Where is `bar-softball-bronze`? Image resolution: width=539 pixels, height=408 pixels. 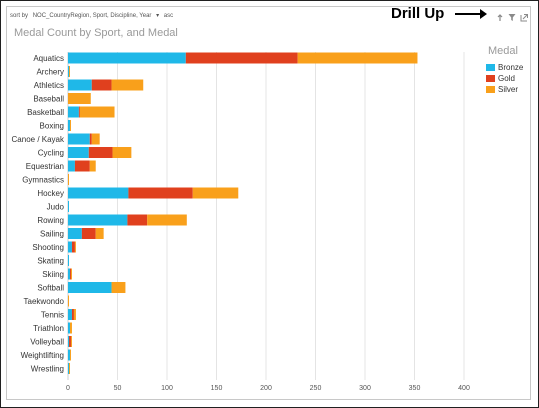 bar-softball-bronze is located at coordinates (90, 287).